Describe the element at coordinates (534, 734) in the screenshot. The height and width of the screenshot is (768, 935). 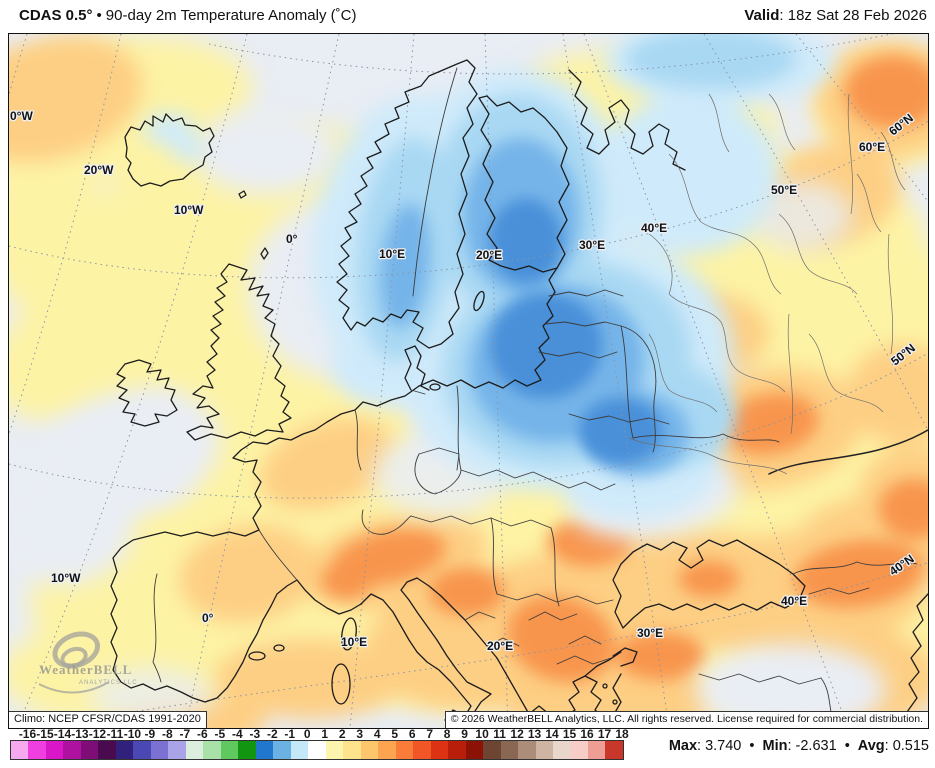
I see `colorbar-tick: 13` at that location.